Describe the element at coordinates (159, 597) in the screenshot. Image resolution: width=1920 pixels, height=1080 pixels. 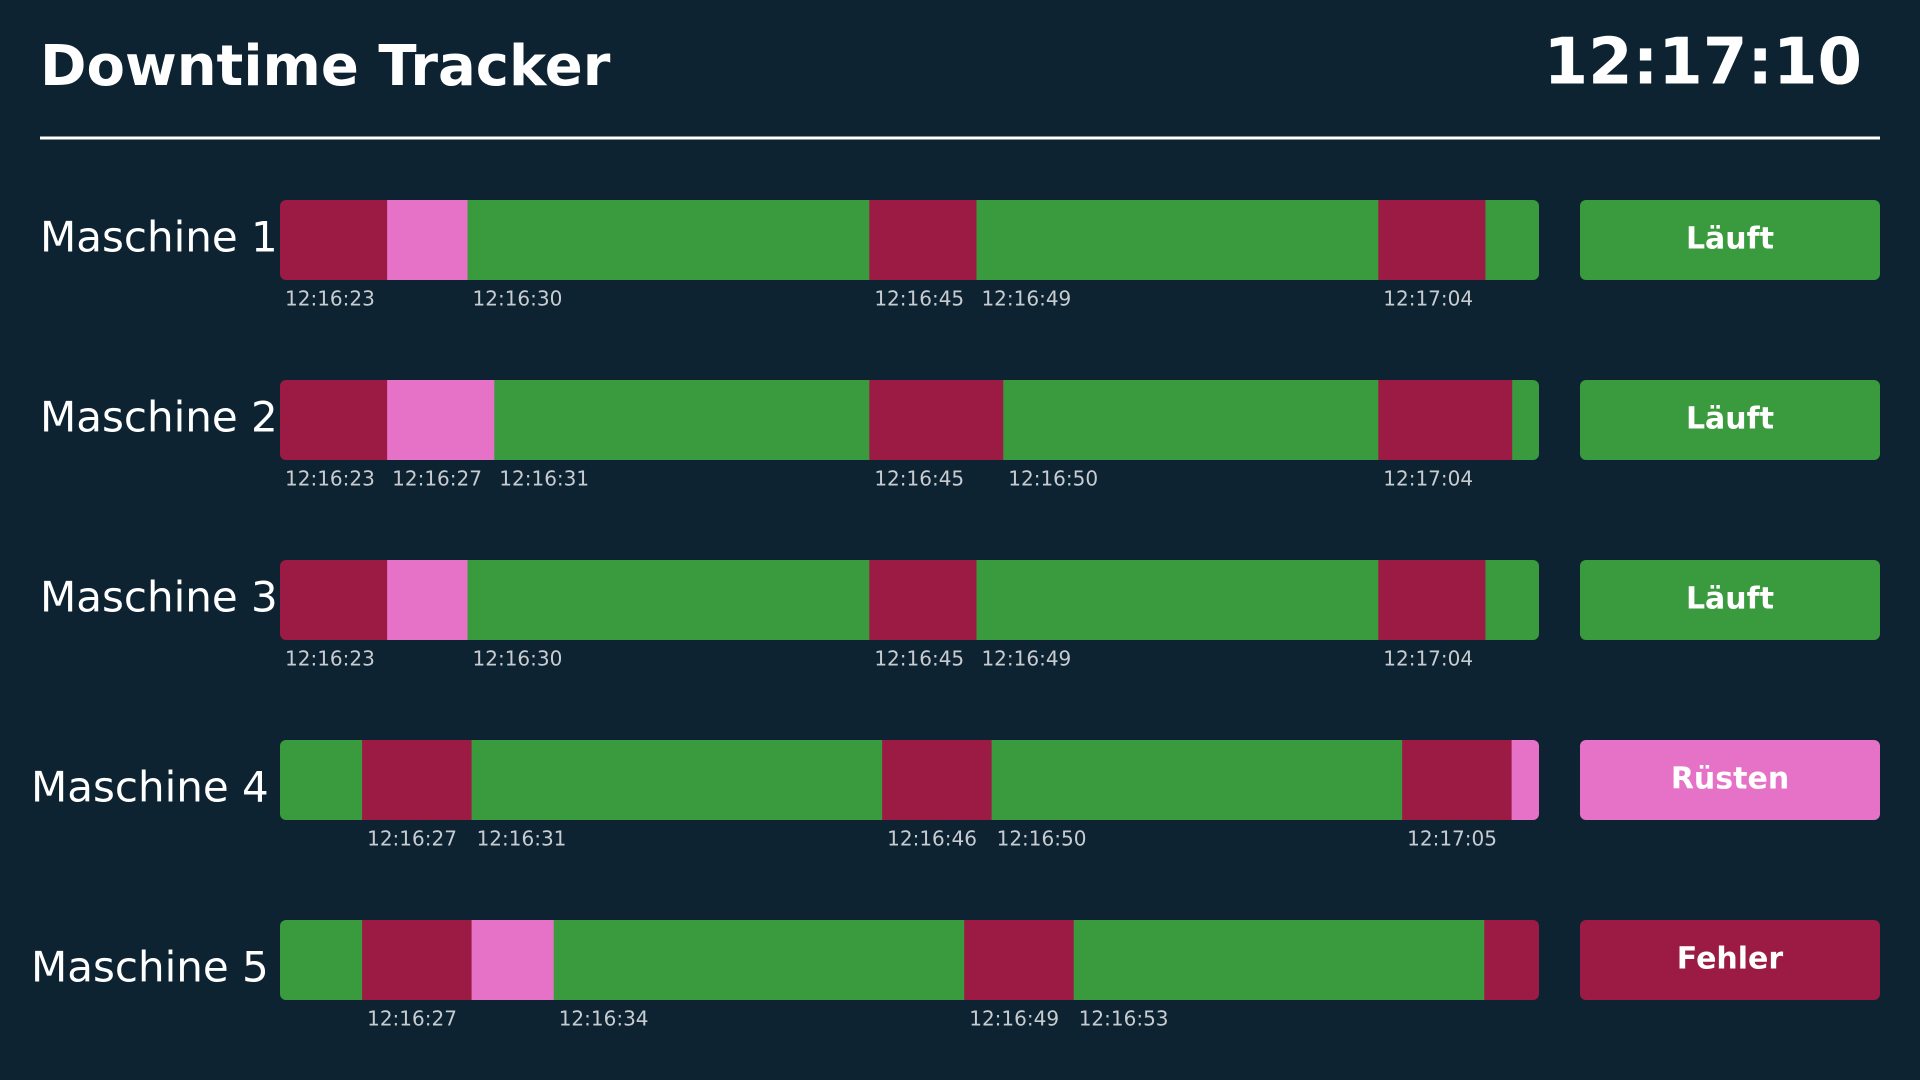
I see `machine-label: Maschine 3` at that location.